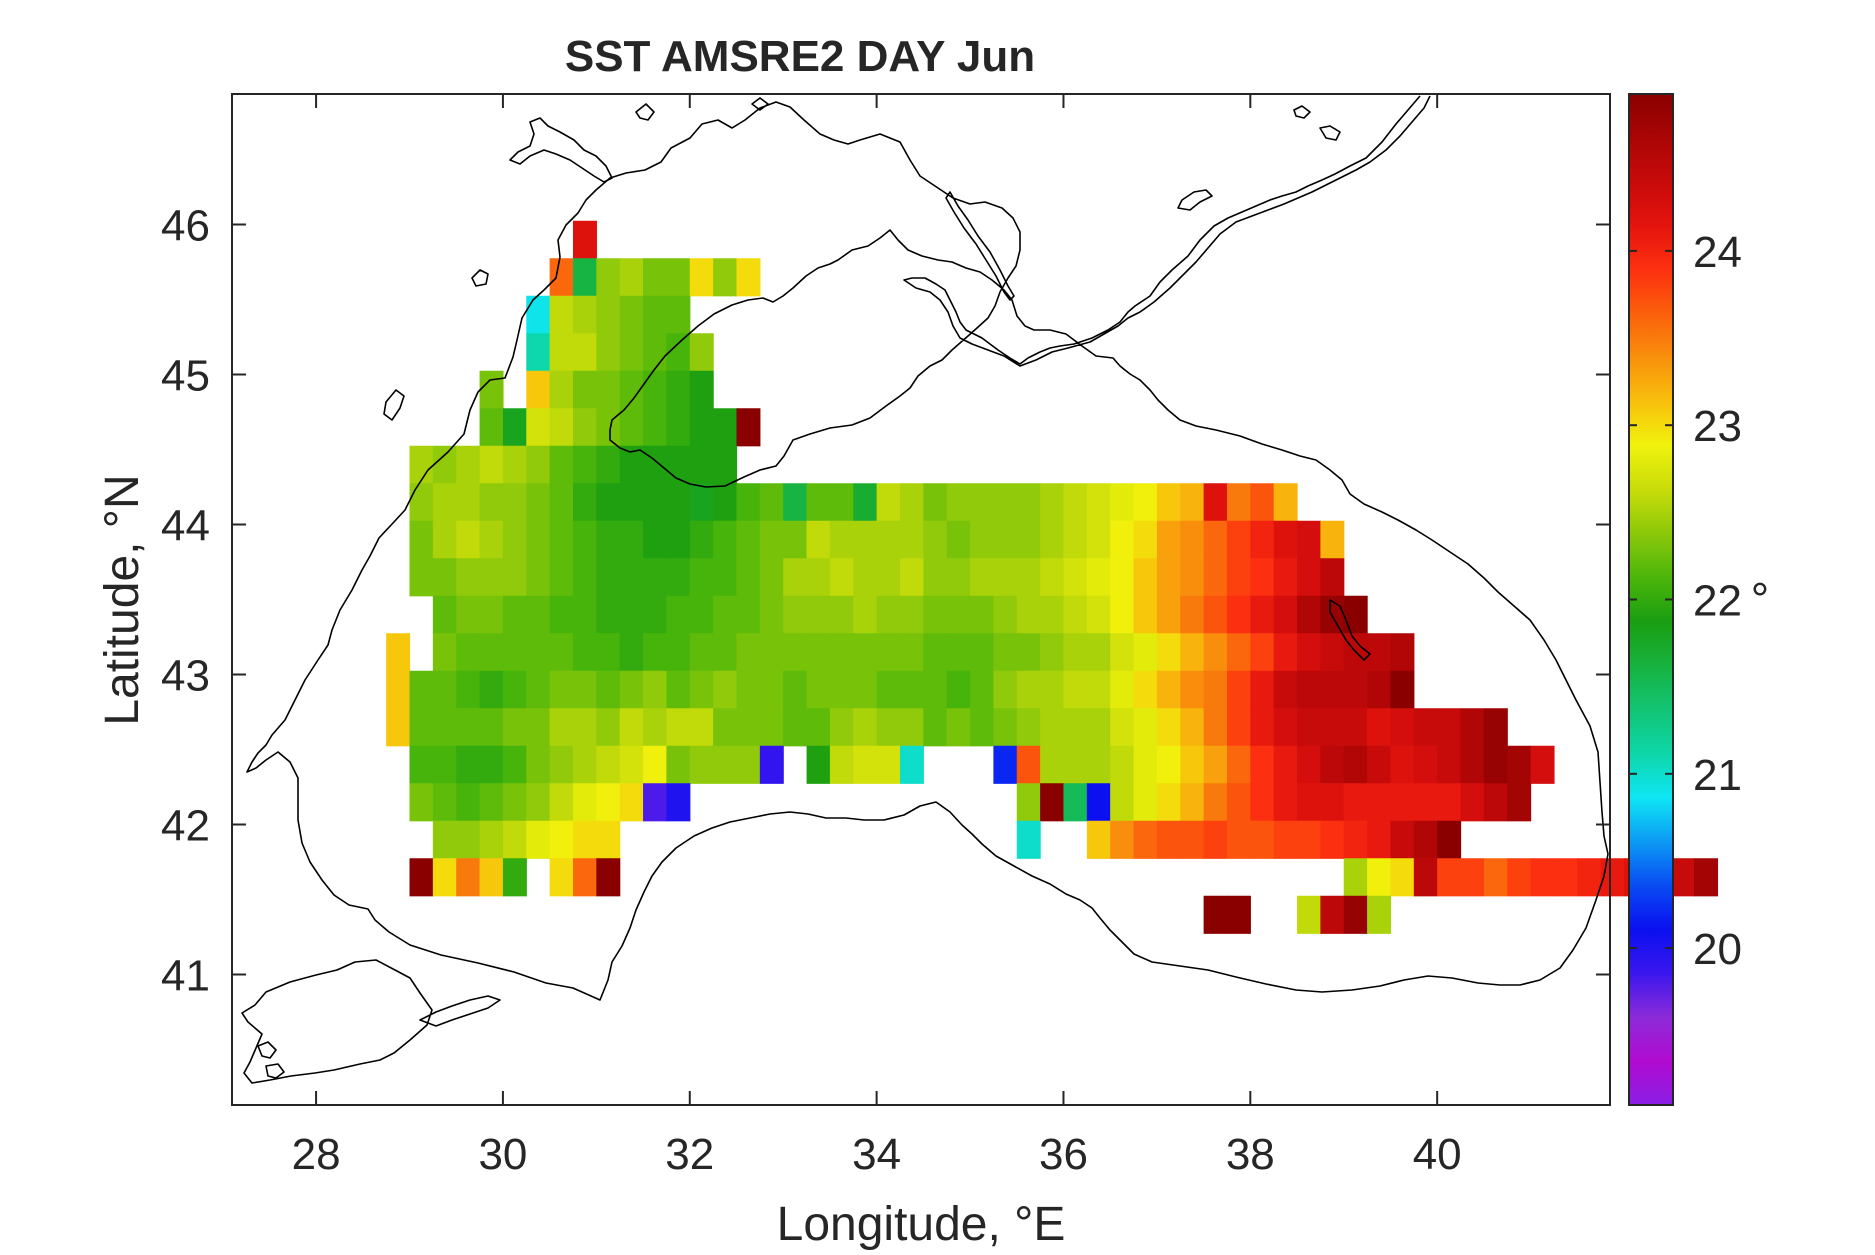 This screenshot has width=1875, height=1255. Describe the element at coordinates (185, 226) in the screenshot. I see `y-tick-label: 46` at that location.